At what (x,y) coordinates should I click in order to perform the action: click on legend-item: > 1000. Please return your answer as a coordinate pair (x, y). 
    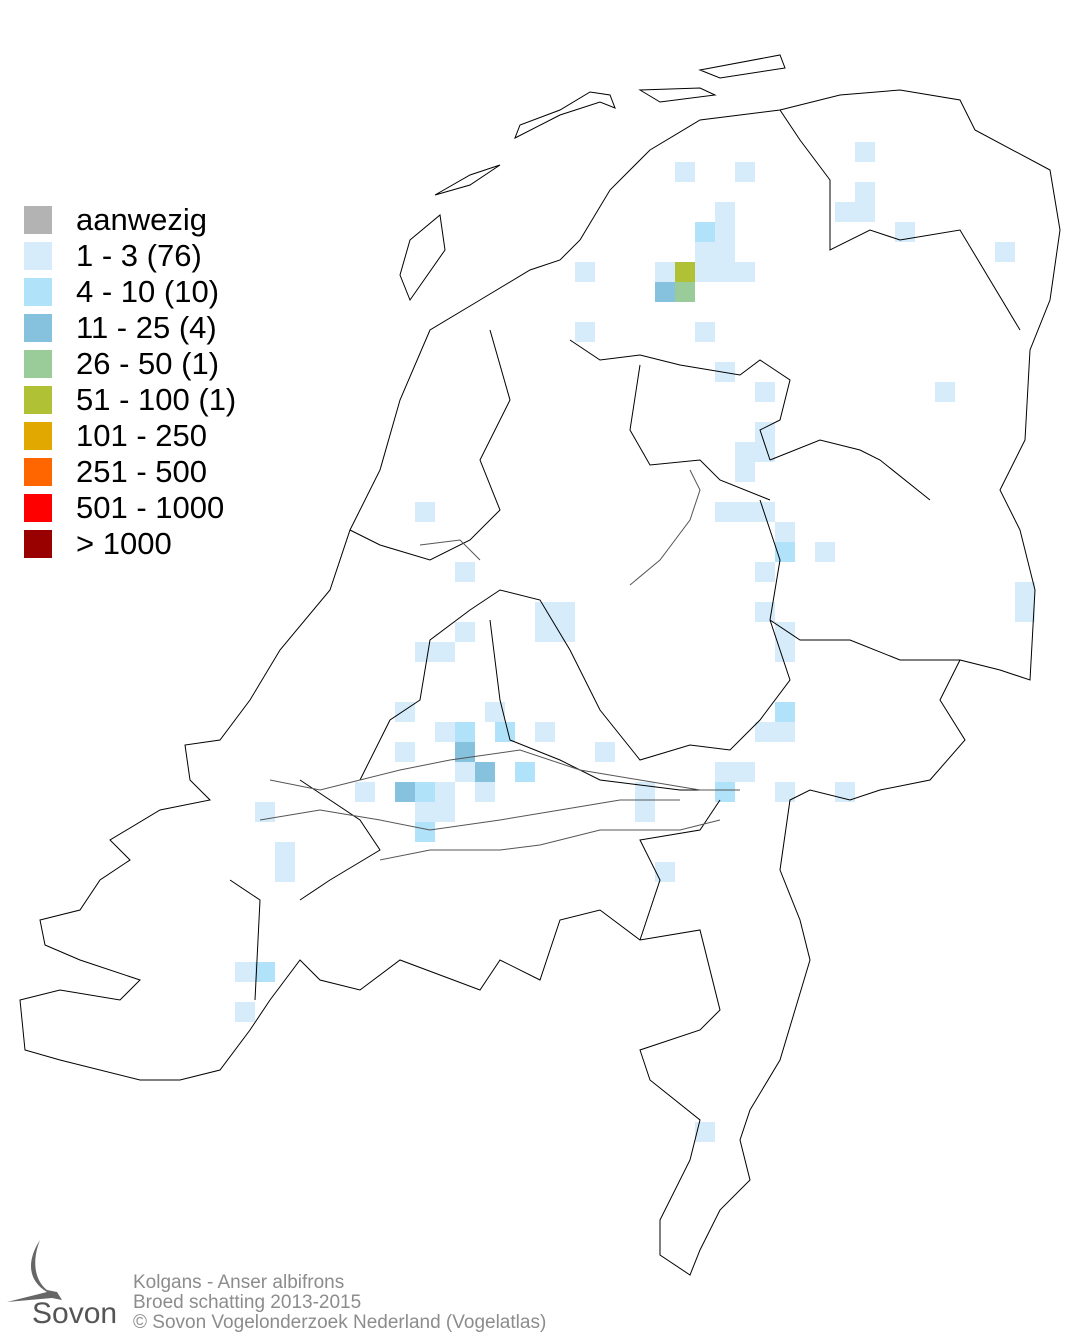
    Looking at the image, I should click on (130, 544).